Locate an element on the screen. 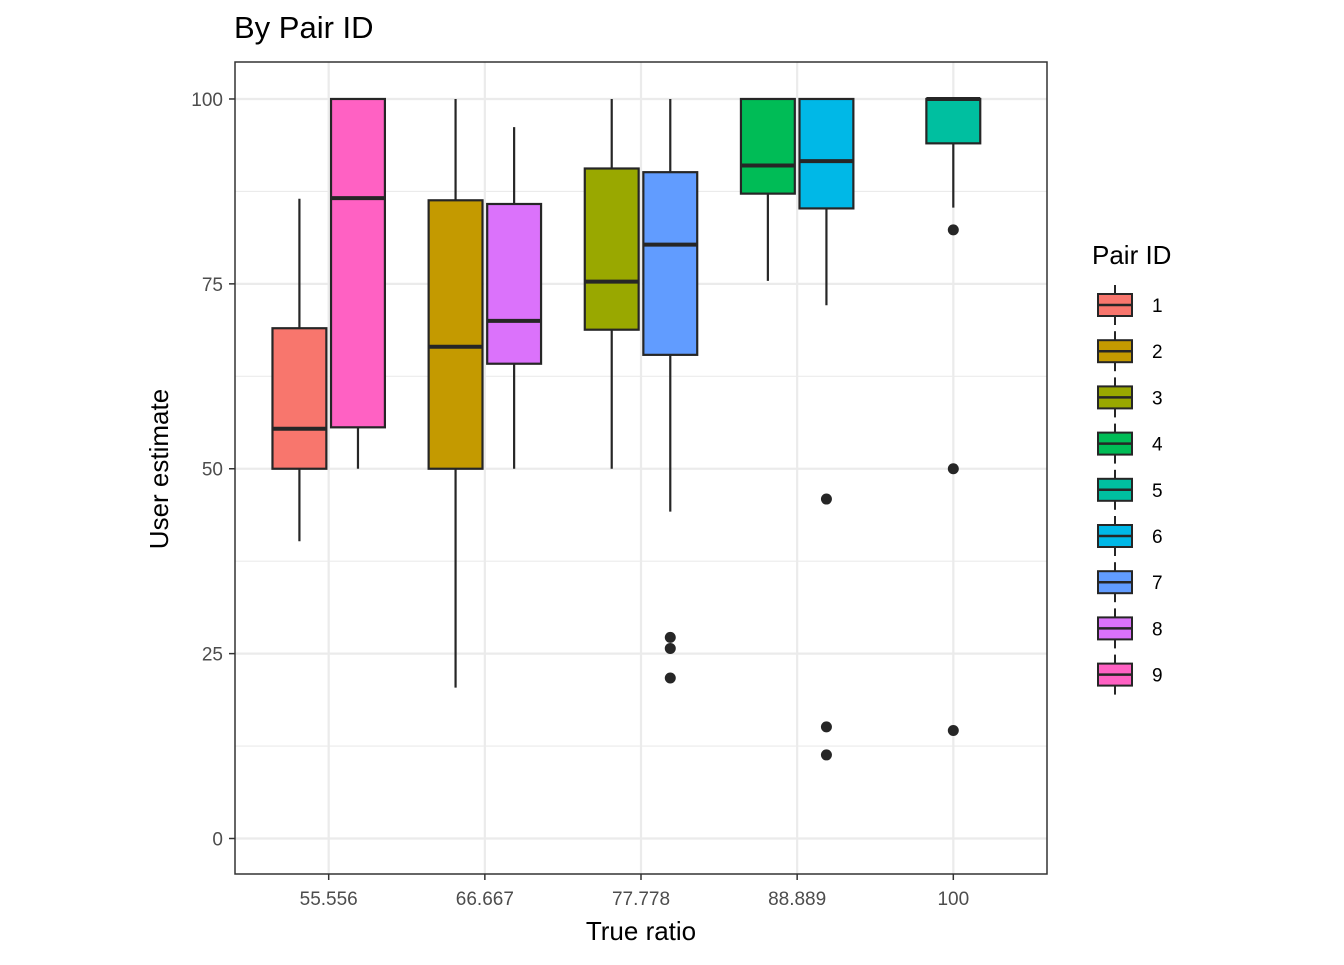  x-axis: 55.556 66.667 77.778 88.889 100 is located at coordinates (634, 892).